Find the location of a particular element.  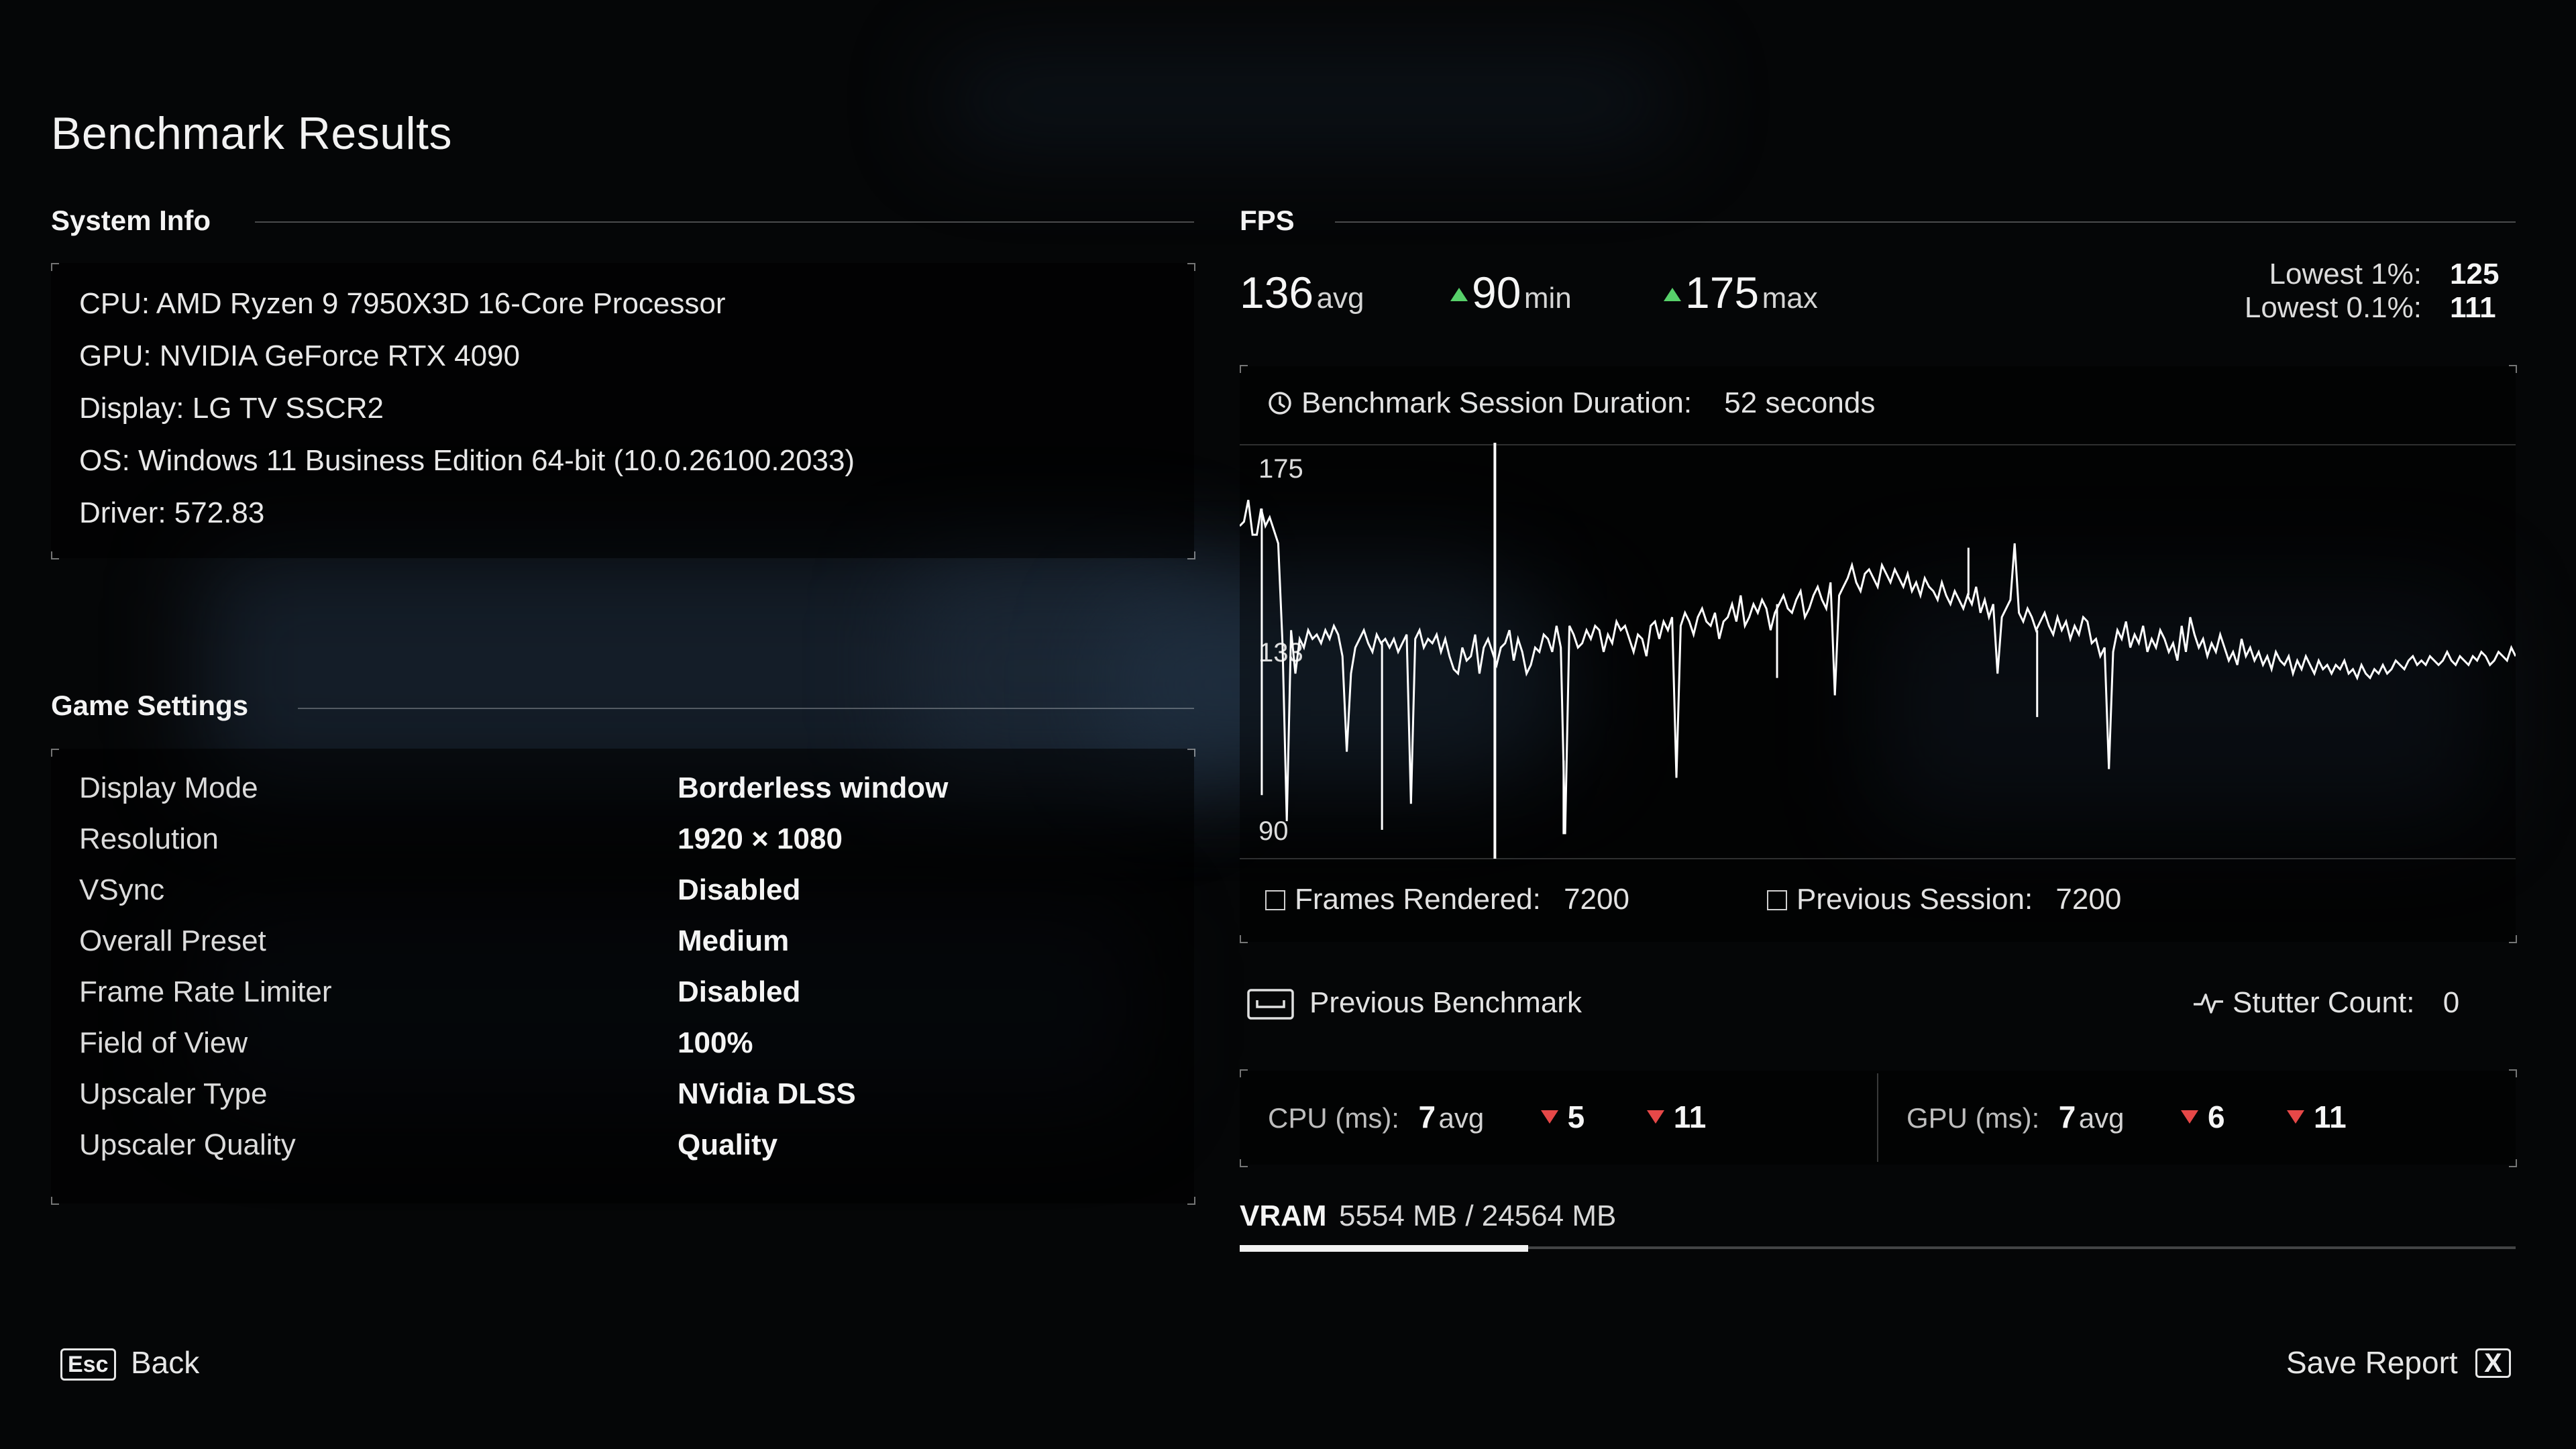

frames-rendered-label: Frames Rendered: is located at coordinates (1418, 899).